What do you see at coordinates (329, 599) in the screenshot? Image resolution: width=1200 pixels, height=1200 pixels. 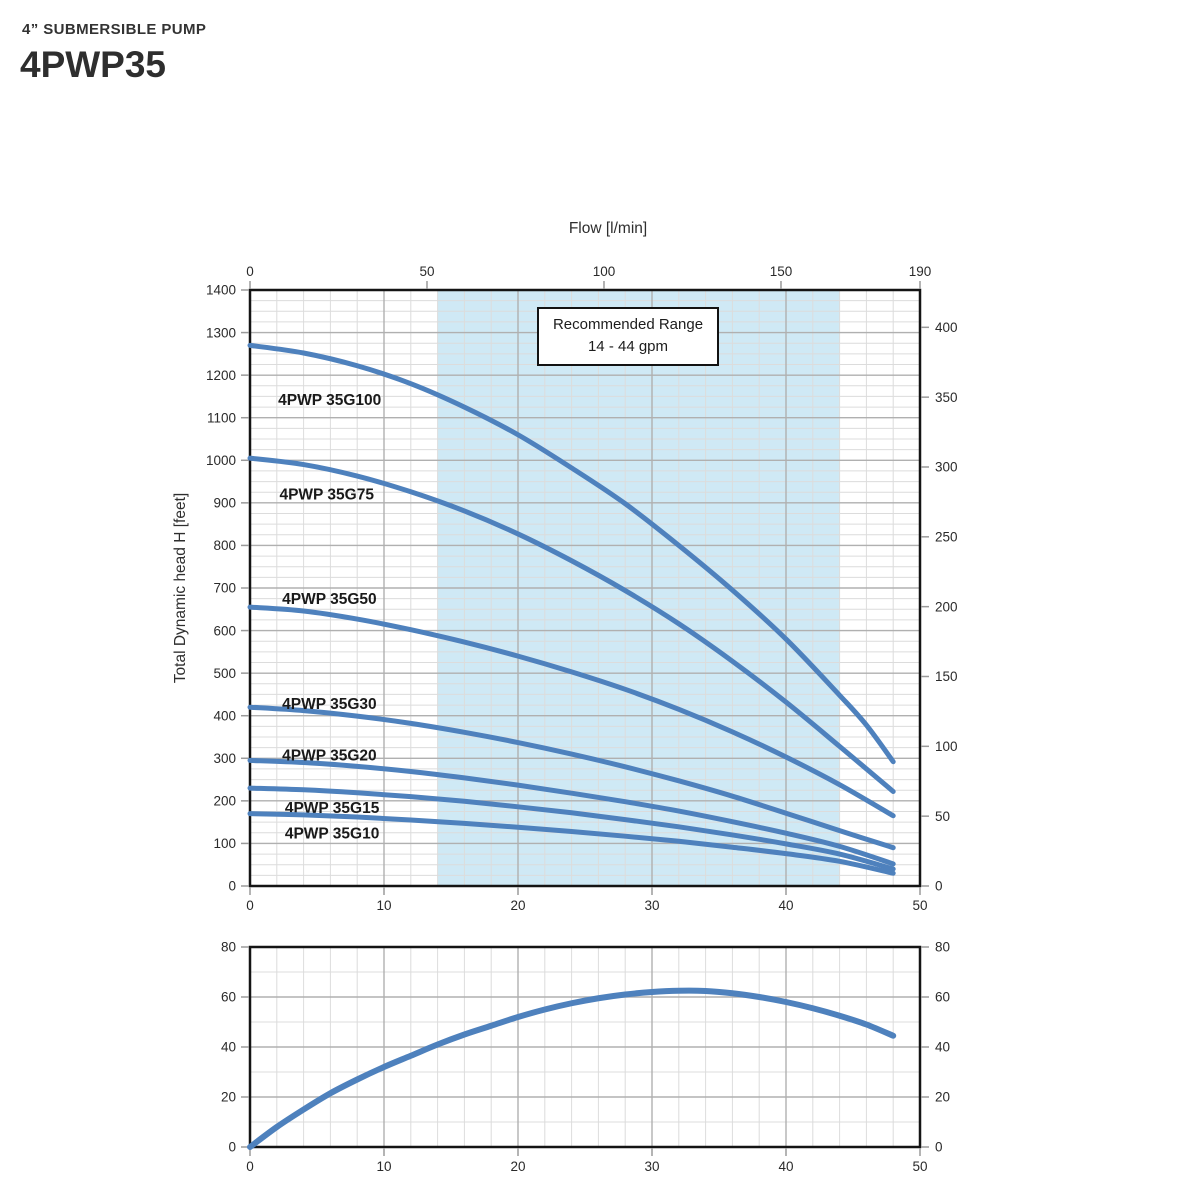 I see `curve-label: 4PWP 35G50` at bounding box center [329, 599].